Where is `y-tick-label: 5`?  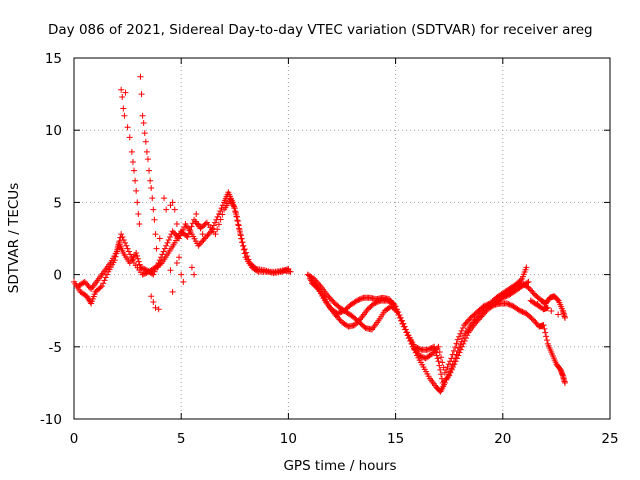 y-tick-label: 5 is located at coordinates (57, 203).